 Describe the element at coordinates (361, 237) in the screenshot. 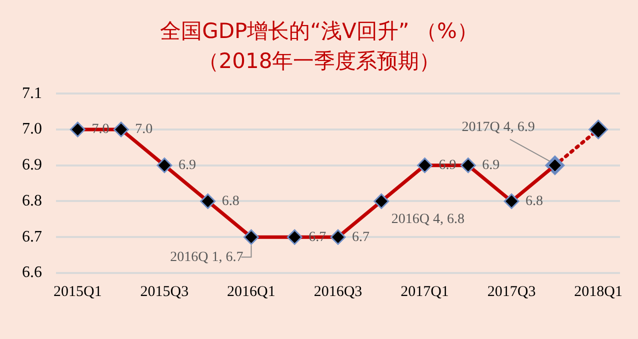

I see `data-label: 6.7` at that location.